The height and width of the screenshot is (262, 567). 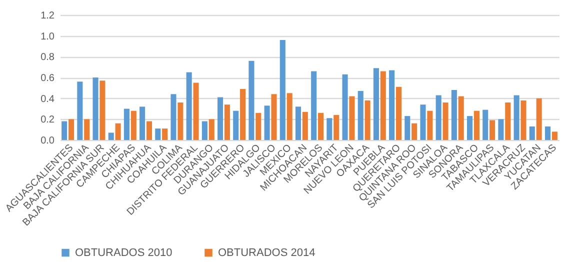 What do you see at coordinates (47, 36) in the screenshot?
I see `y-tick-label: 1.0` at bounding box center [47, 36].